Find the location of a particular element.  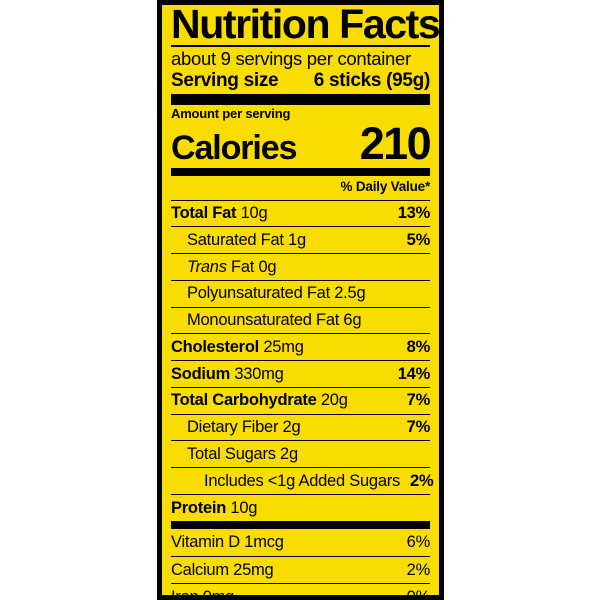

vitamin-name: Iron 0mg is located at coordinates (203, 594).